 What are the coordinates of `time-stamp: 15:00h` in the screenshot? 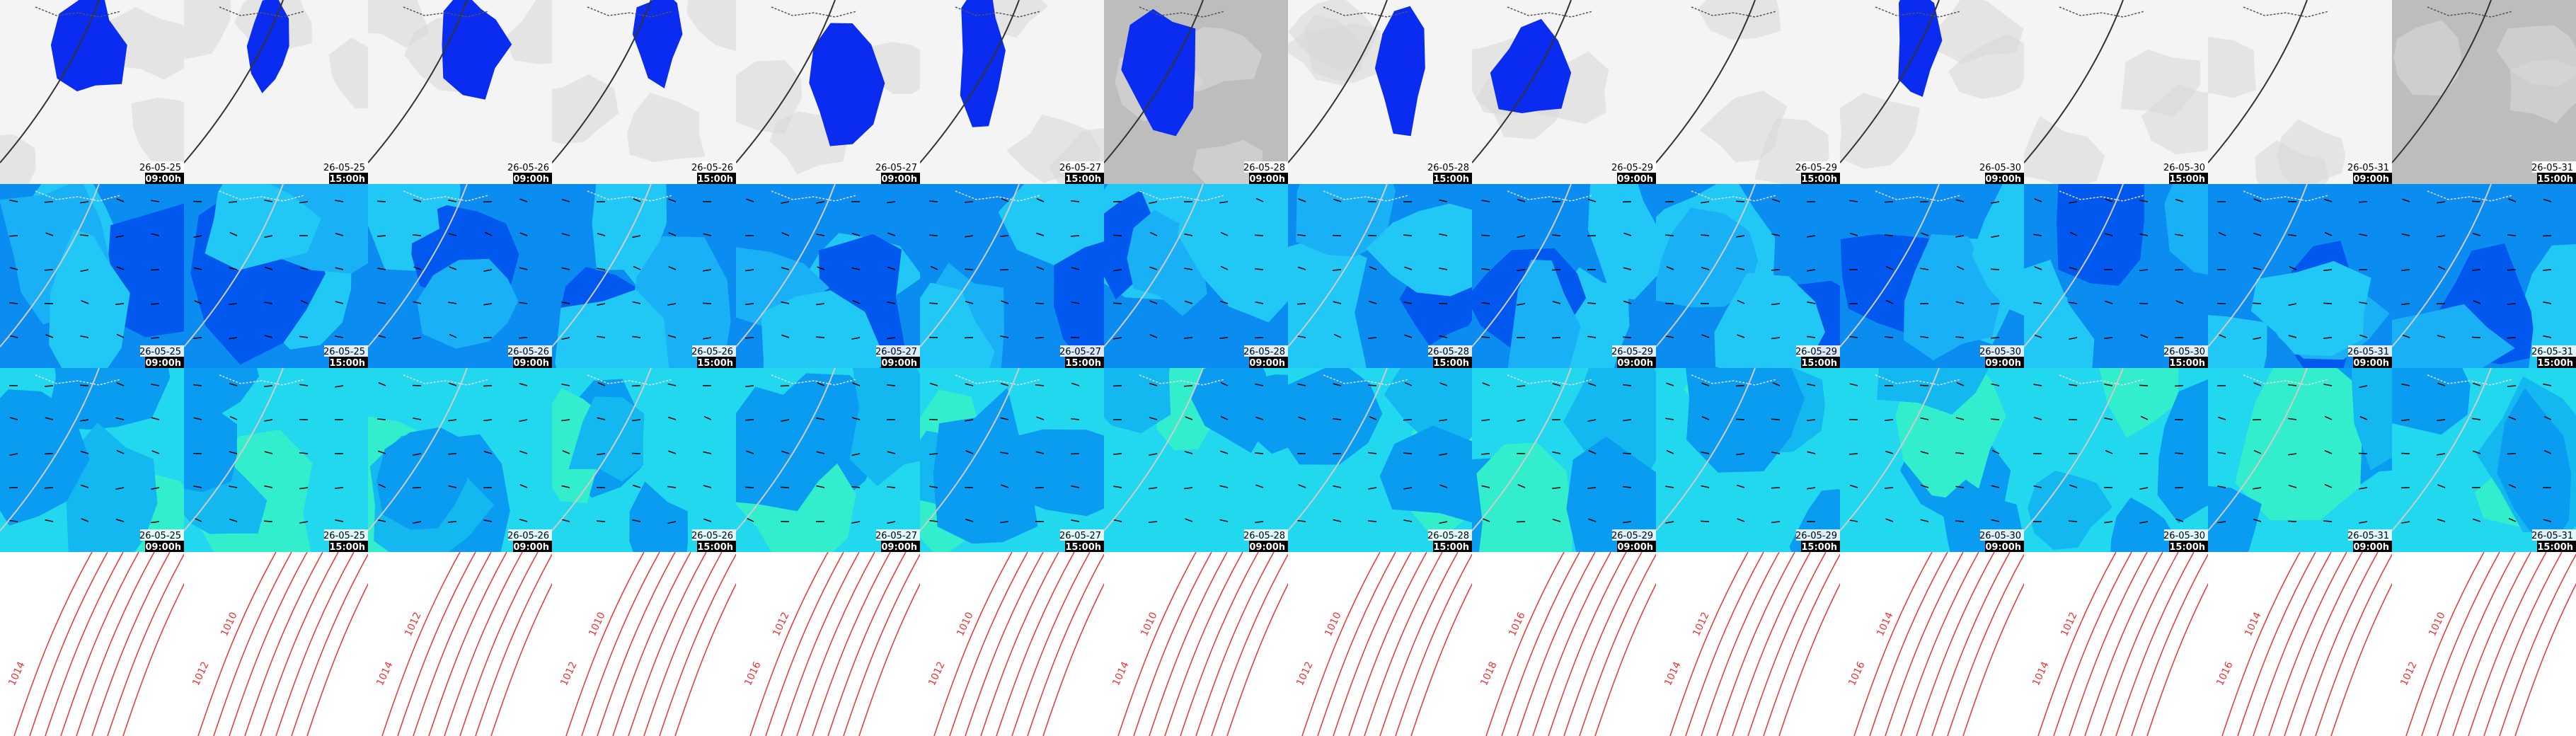 It's located at (2555, 364).